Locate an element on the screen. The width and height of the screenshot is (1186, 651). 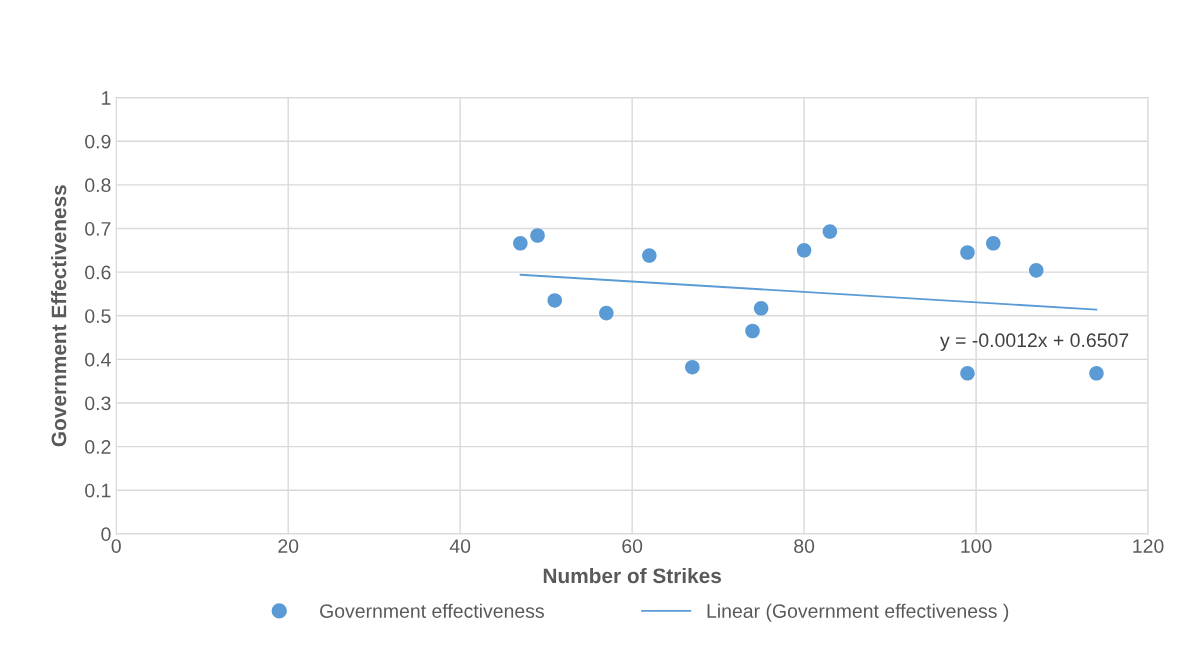
y-tick-label: 0.7 is located at coordinates (98, 228).